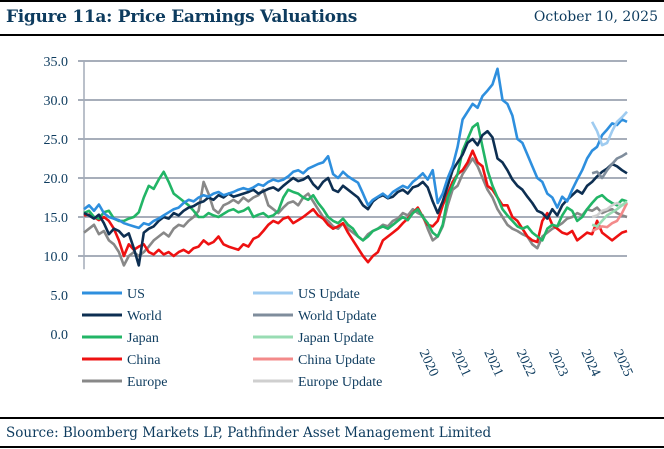 The height and width of the screenshot is (449, 664). Describe the element at coordinates (595, 17) in the screenshot. I see `report-date: October 10, 2025` at that location.